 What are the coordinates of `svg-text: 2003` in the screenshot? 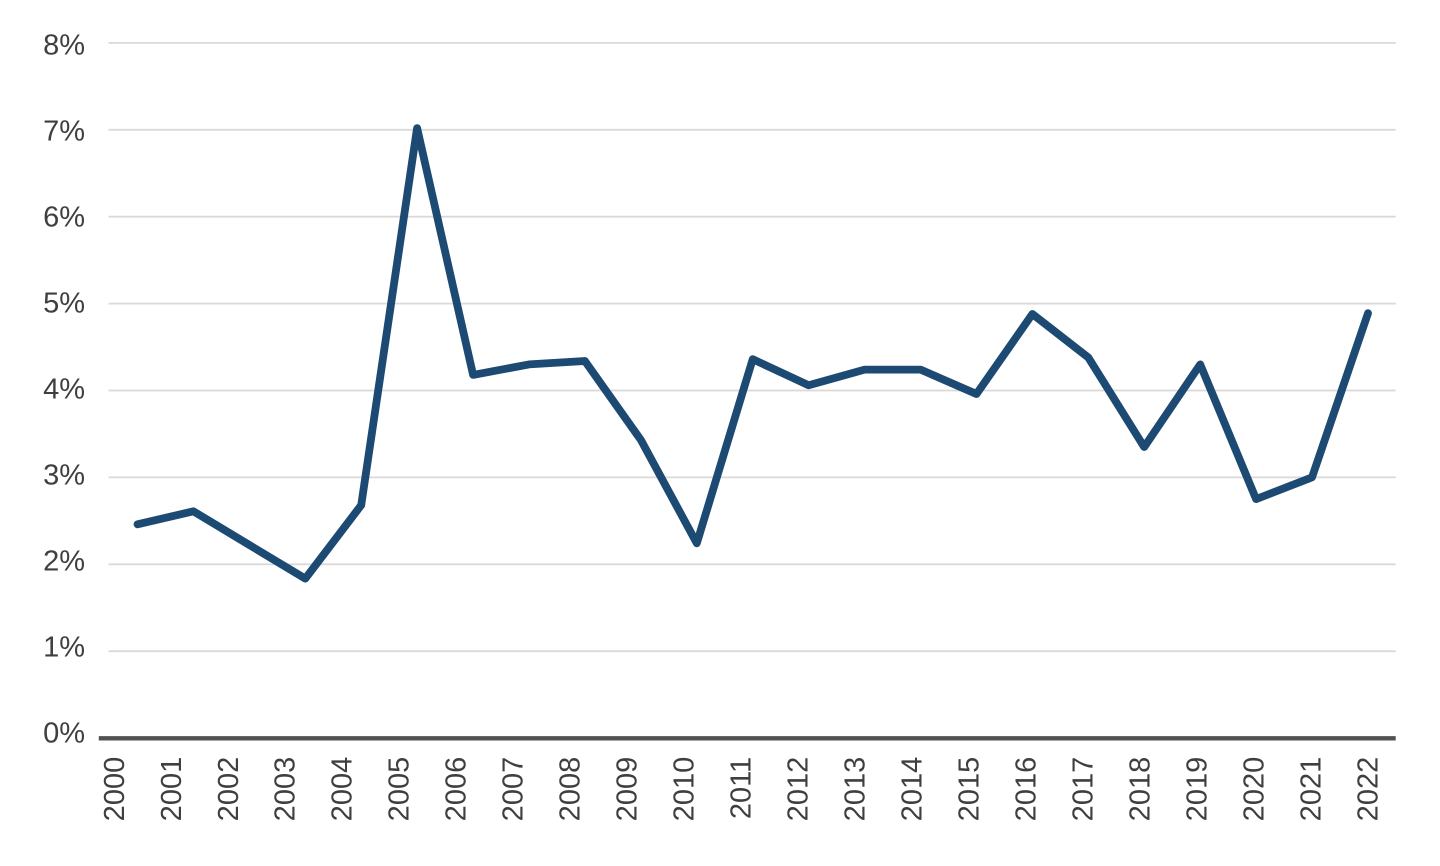 It's located at (286, 789).